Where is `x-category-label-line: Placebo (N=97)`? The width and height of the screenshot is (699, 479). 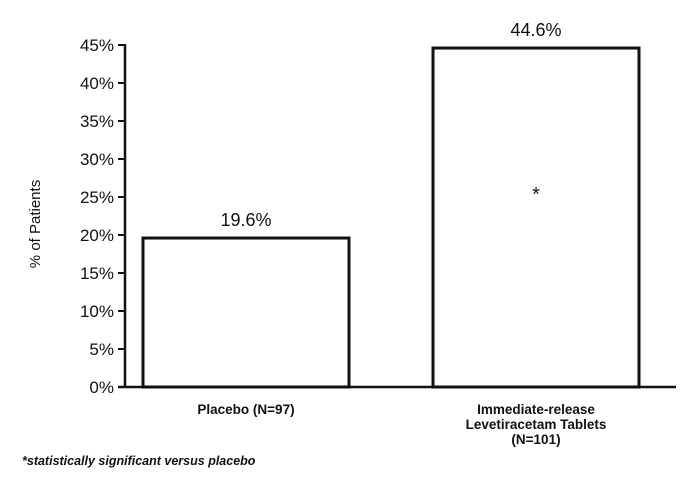
x-category-label-line: Placebo (N=97) is located at coordinates (245, 409).